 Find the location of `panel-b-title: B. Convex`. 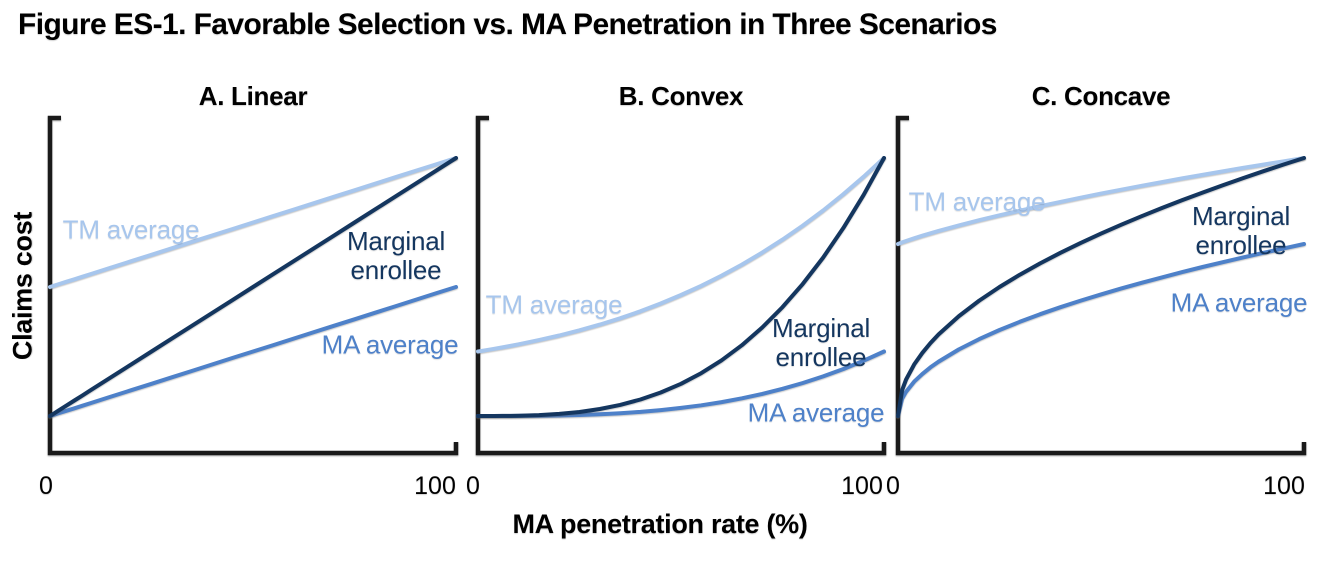

panel-b-title: B. Convex is located at coordinates (681, 96).